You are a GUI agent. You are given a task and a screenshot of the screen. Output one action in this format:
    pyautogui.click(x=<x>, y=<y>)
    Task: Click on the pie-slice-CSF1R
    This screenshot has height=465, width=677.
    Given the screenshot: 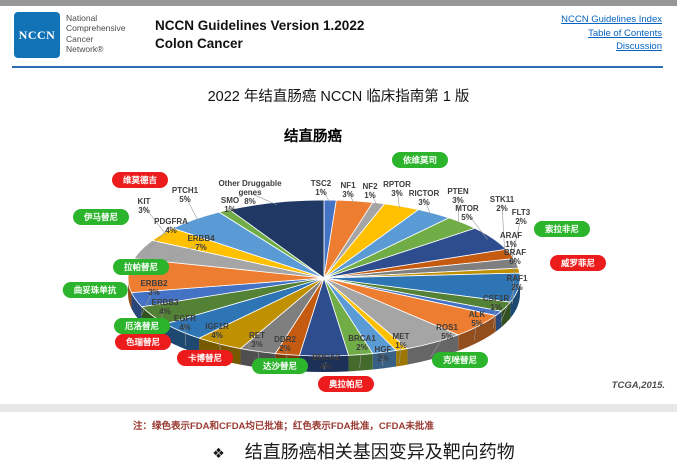 What is the action you would take?
    pyautogui.click(x=413, y=297)
    